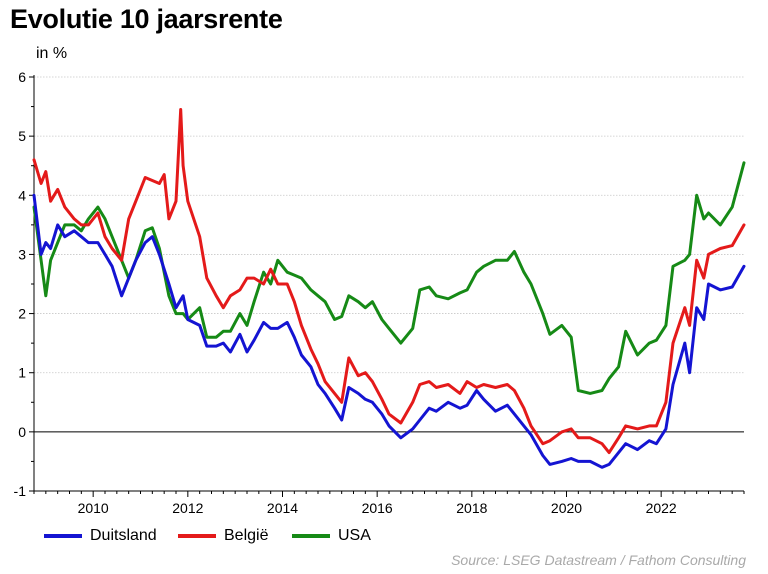 Image resolution: width=768 pixels, height=574 pixels. Describe the element at coordinates (384, 536) in the screenshot. I see `legend: Duitsland België USA` at that location.